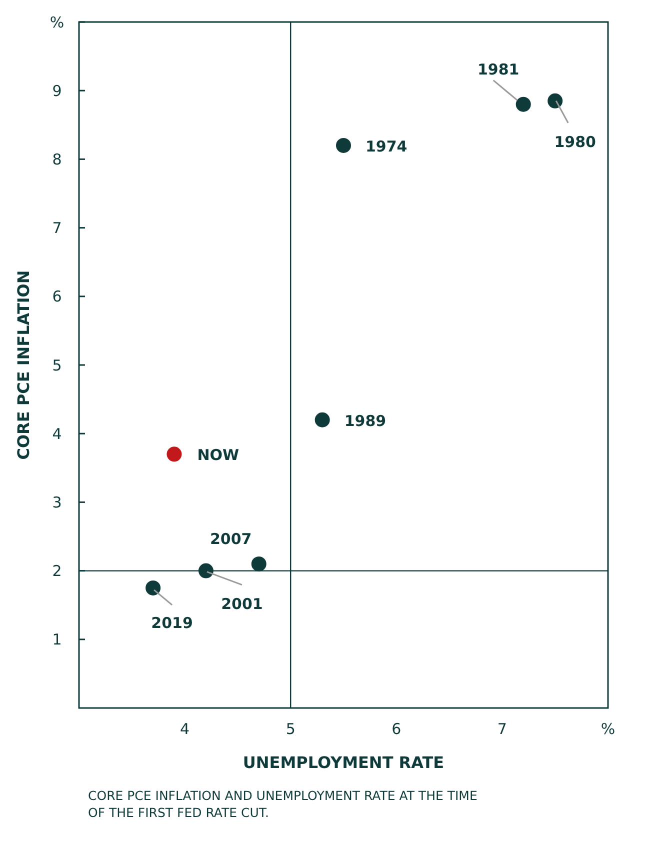  Describe the element at coordinates (575, 141) in the screenshot. I see `annotation: 1980` at that location.